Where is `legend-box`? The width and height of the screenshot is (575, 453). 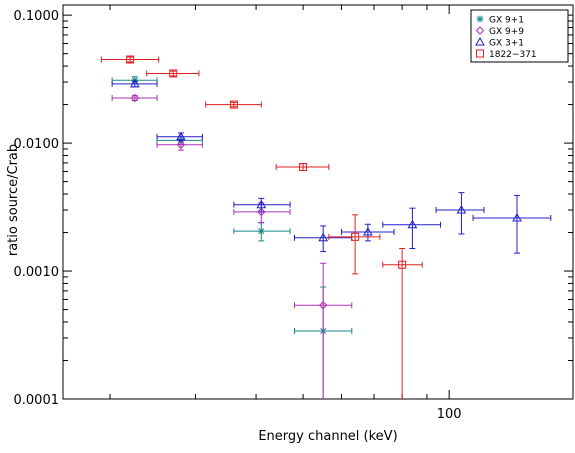 legend-box is located at coordinates (519, 36).